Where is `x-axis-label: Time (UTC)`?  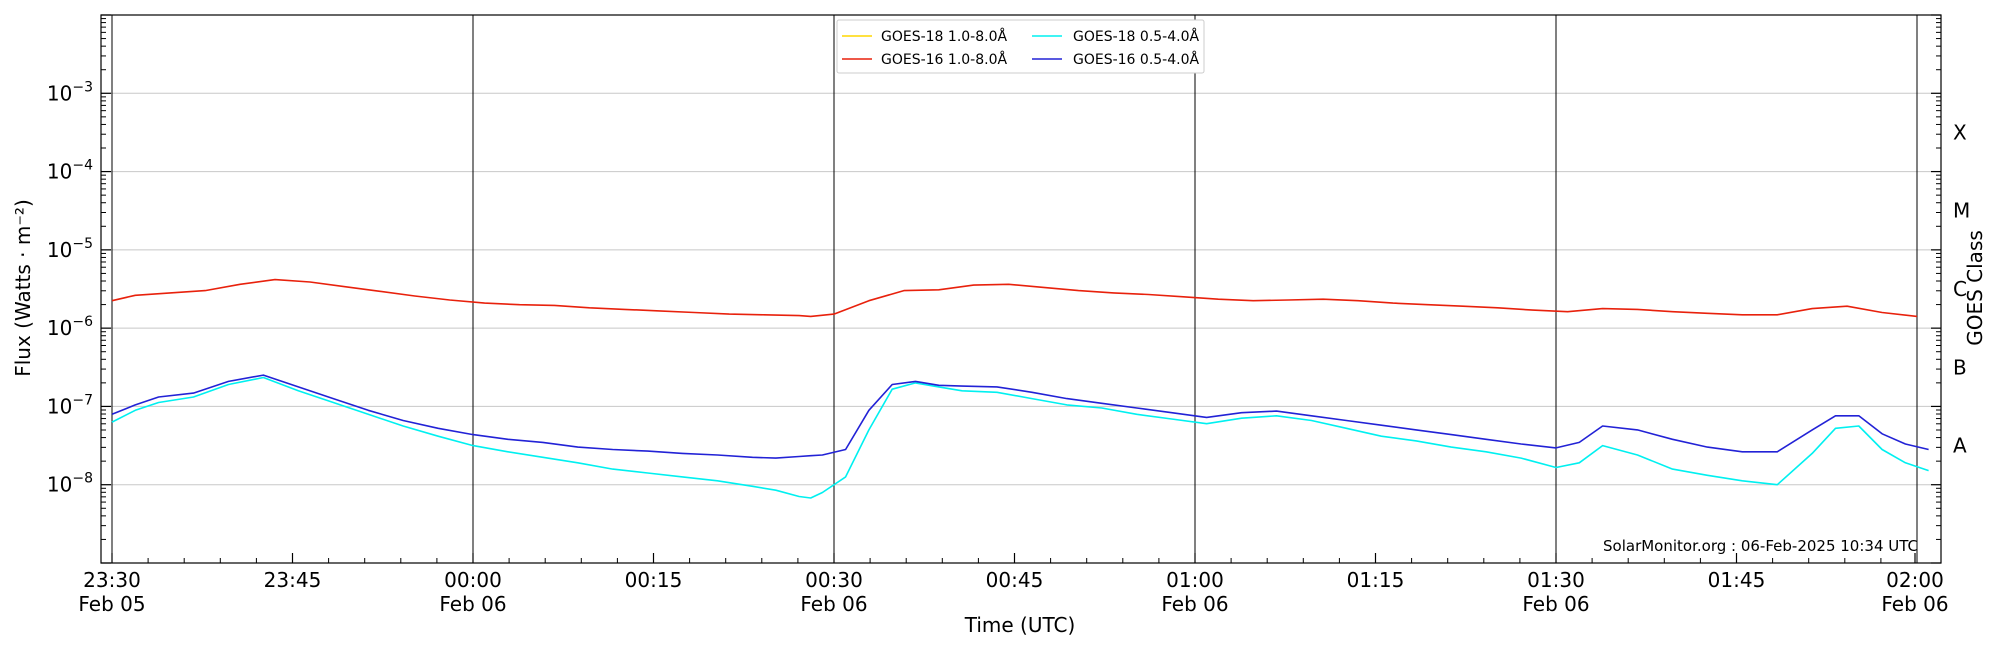 x-axis-label: Time (UTC) is located at coordinates (1020, 625).